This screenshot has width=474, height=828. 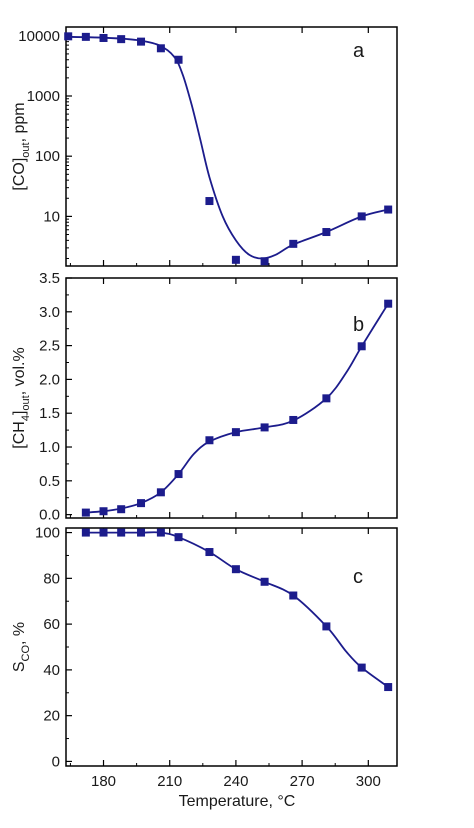 I want to click on y-tick-label: 0.5, so click(x=49, y=481).